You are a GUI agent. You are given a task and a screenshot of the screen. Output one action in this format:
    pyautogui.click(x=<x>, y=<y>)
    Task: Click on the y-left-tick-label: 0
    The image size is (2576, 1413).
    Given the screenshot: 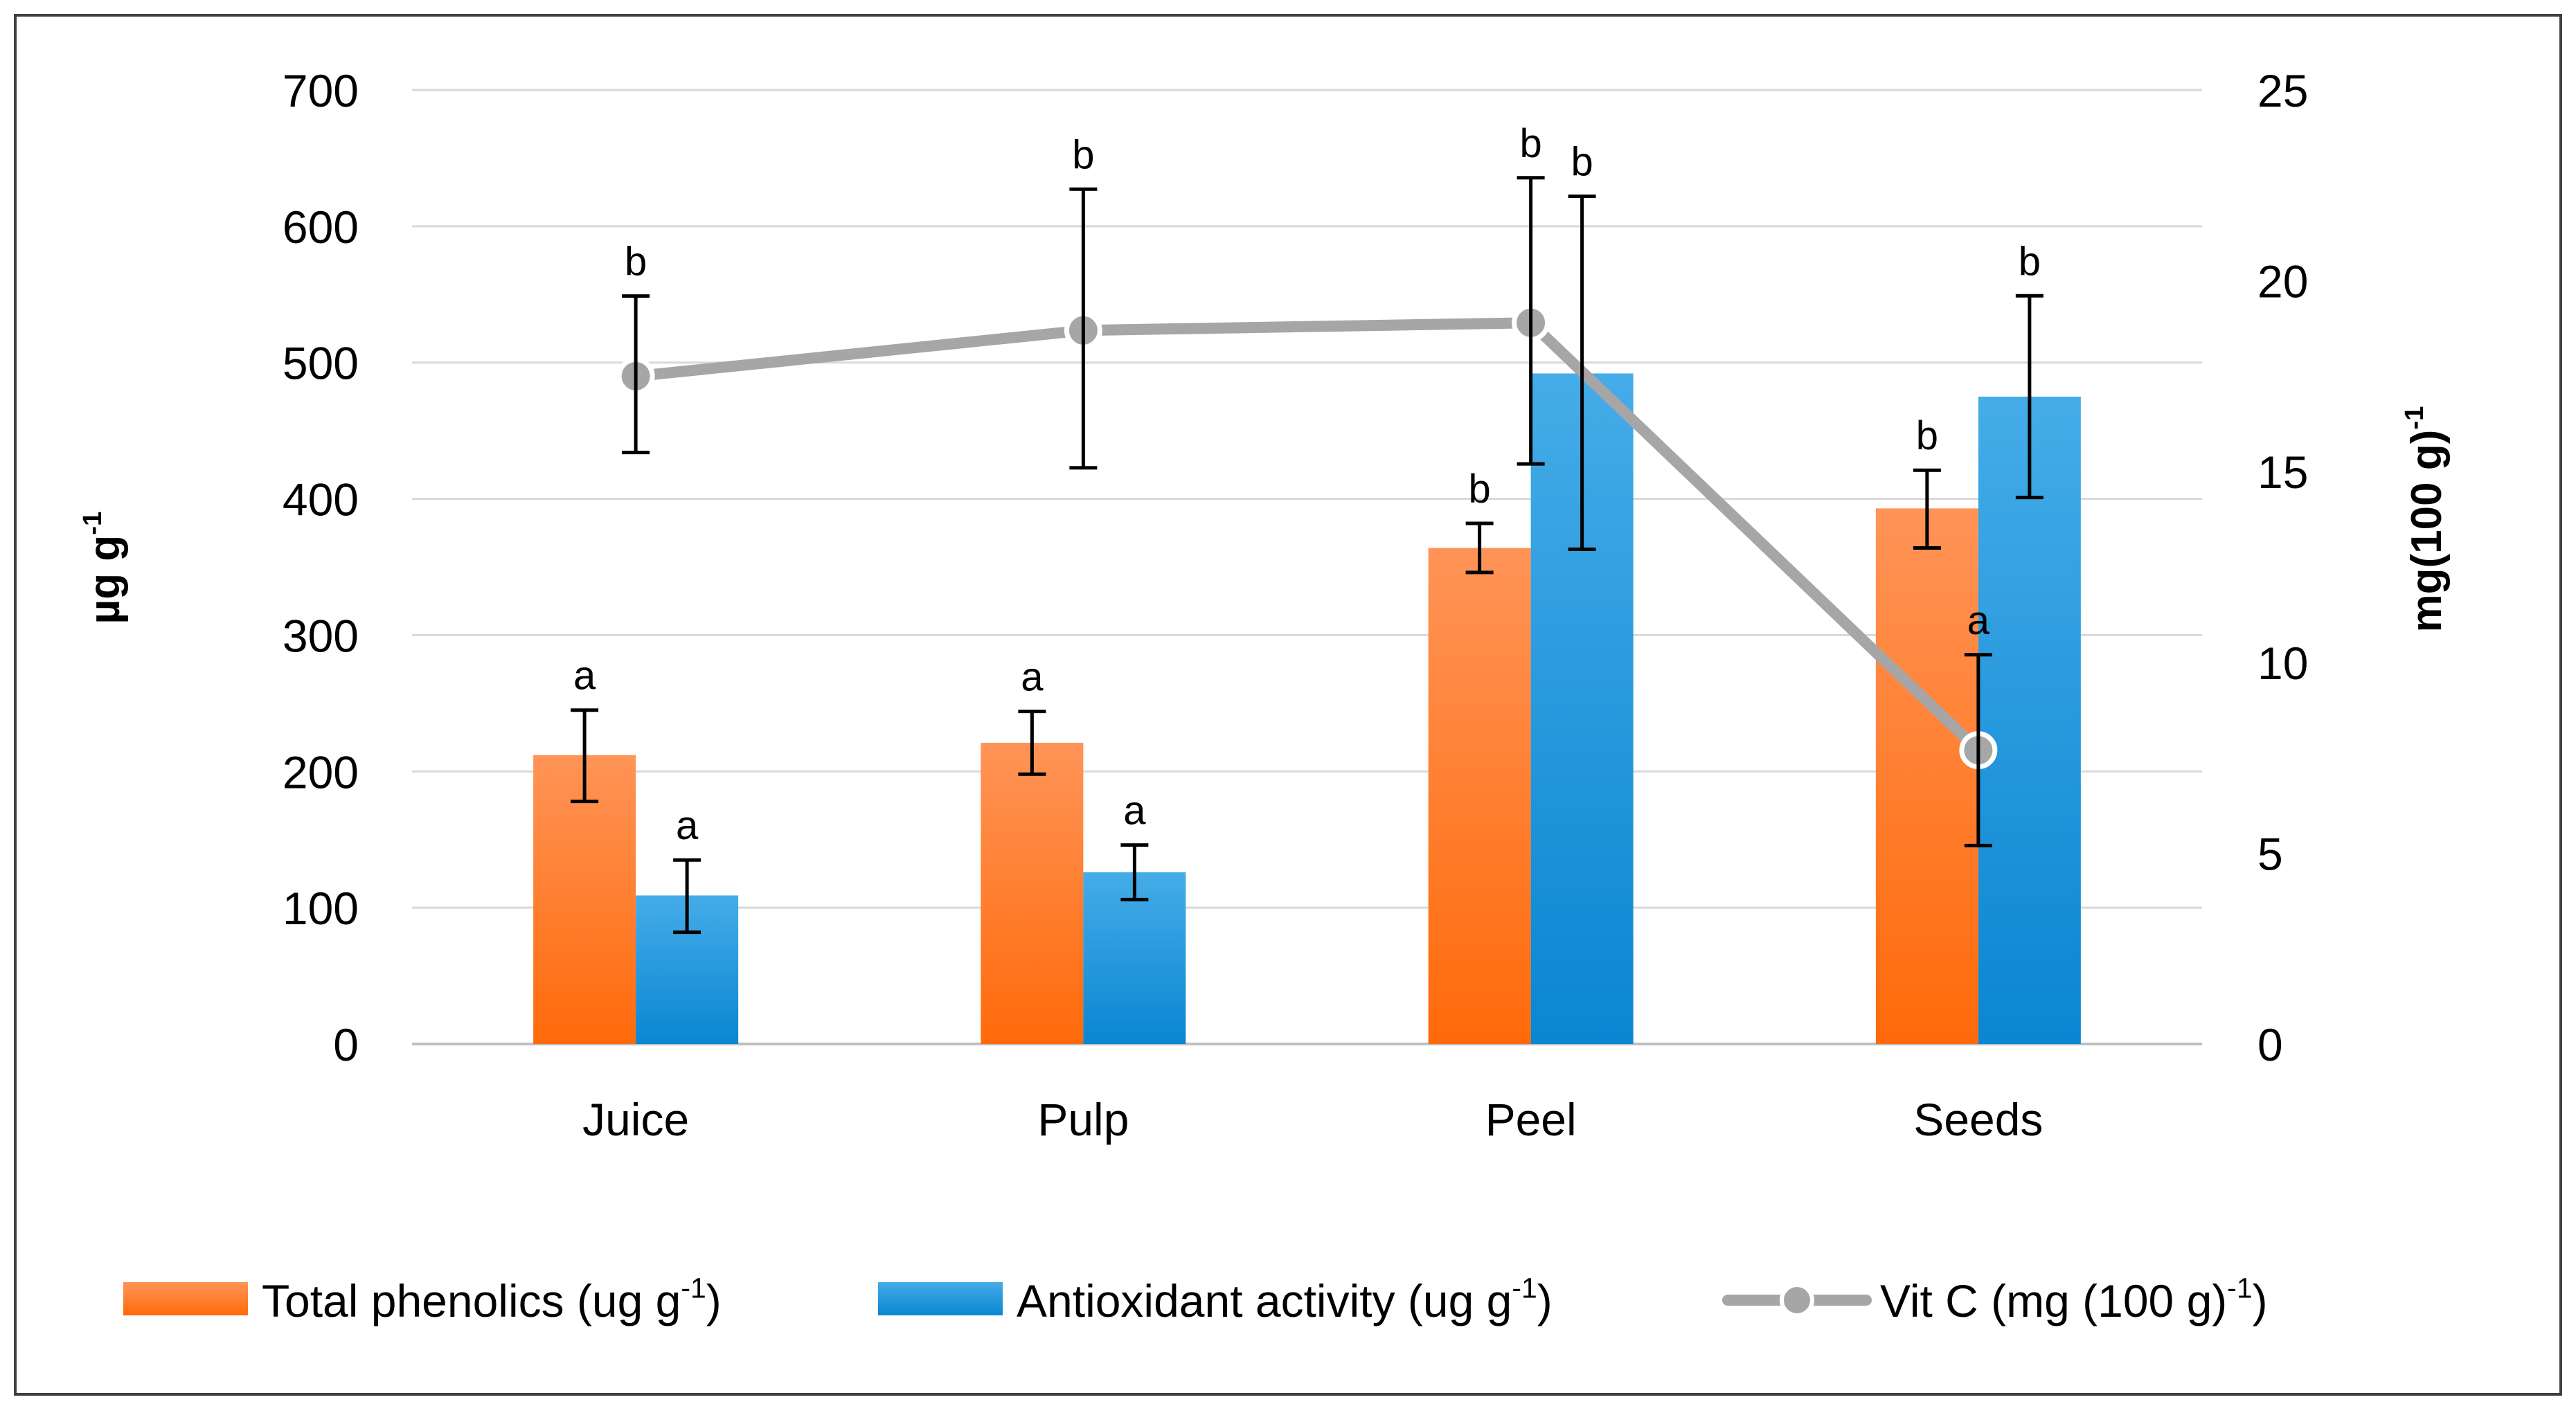 What is the action you would take?
    pyautogui.click(x=346, y=1044)
    